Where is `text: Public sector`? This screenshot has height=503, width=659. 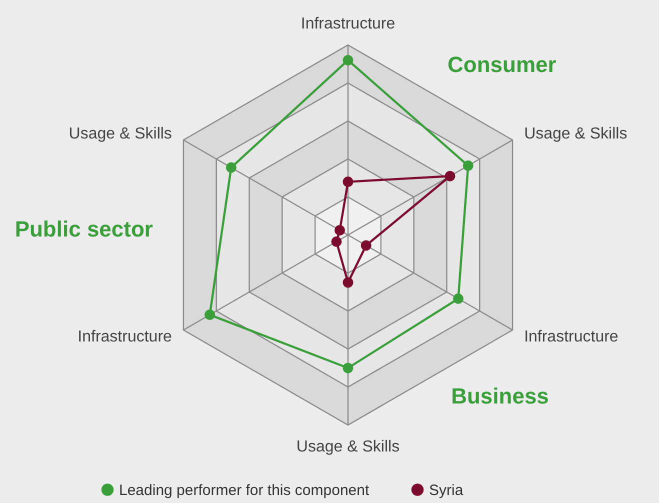
text: Public sector is located at coordinates (84, 229).